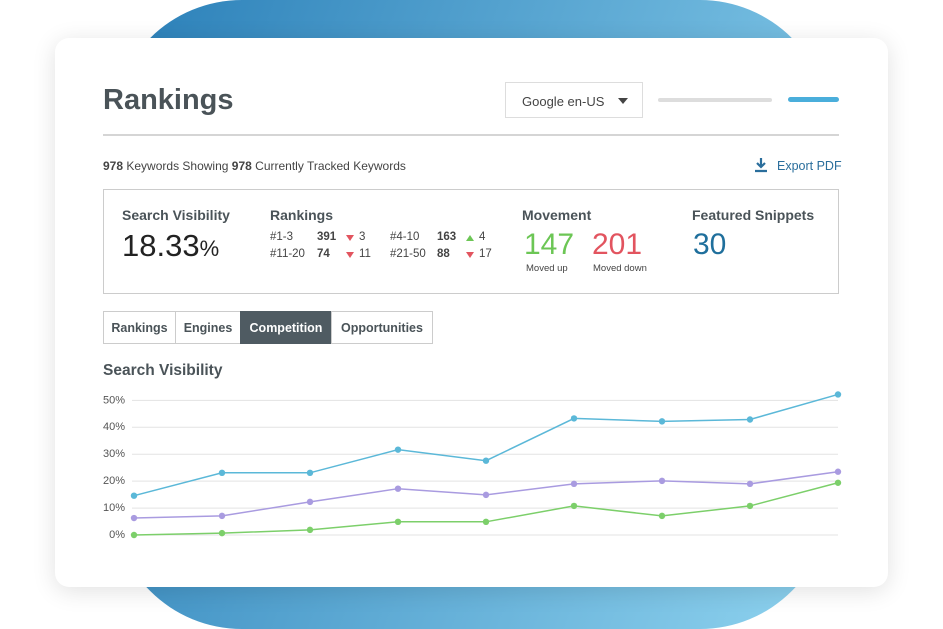  What do you see at coordinates (114, 454) in the screenshot?
I see `y-tick-label: 30%` at bounding box center [114, 454].